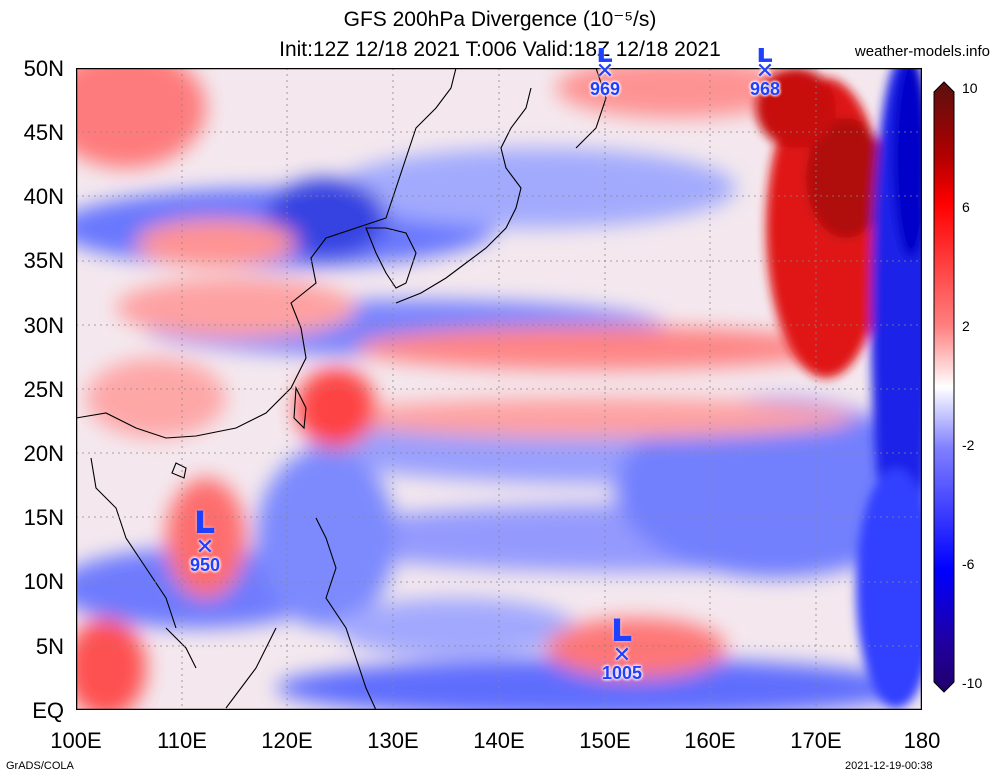 Image resolution: width=1000 pixels, height=779 pixels. Describe the element at coordinates (76, 740) in the screenshot. I see `lon-label: 100E` at that location.